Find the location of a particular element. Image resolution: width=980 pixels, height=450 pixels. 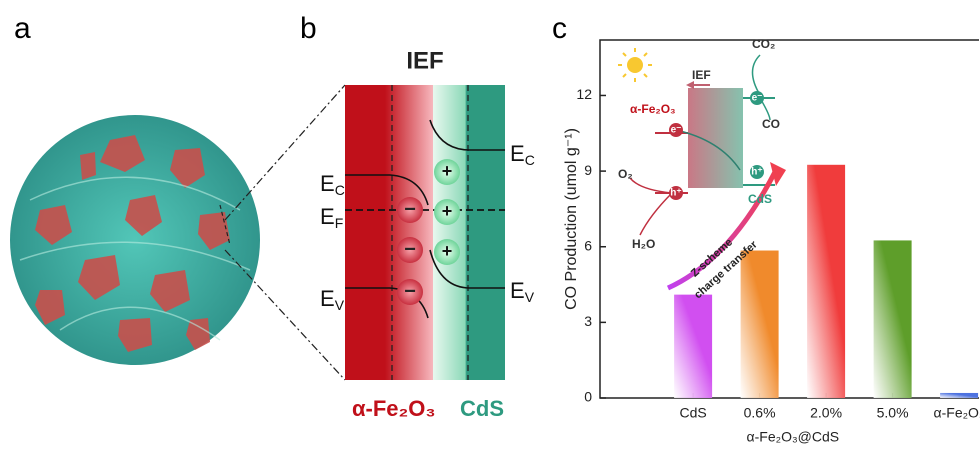

inset-label: H₂O is located at coordinates (643, 244).